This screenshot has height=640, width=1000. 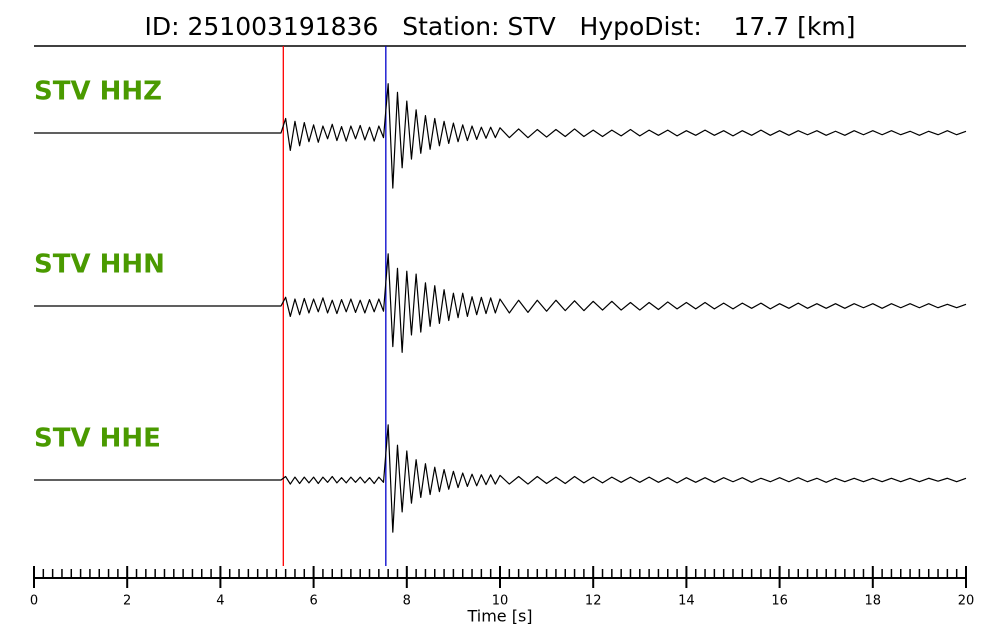 What do you see at coordinates (407, 601) in the screenshot?
I see `x-tick-label: 8` at bounding box center [407, 601].